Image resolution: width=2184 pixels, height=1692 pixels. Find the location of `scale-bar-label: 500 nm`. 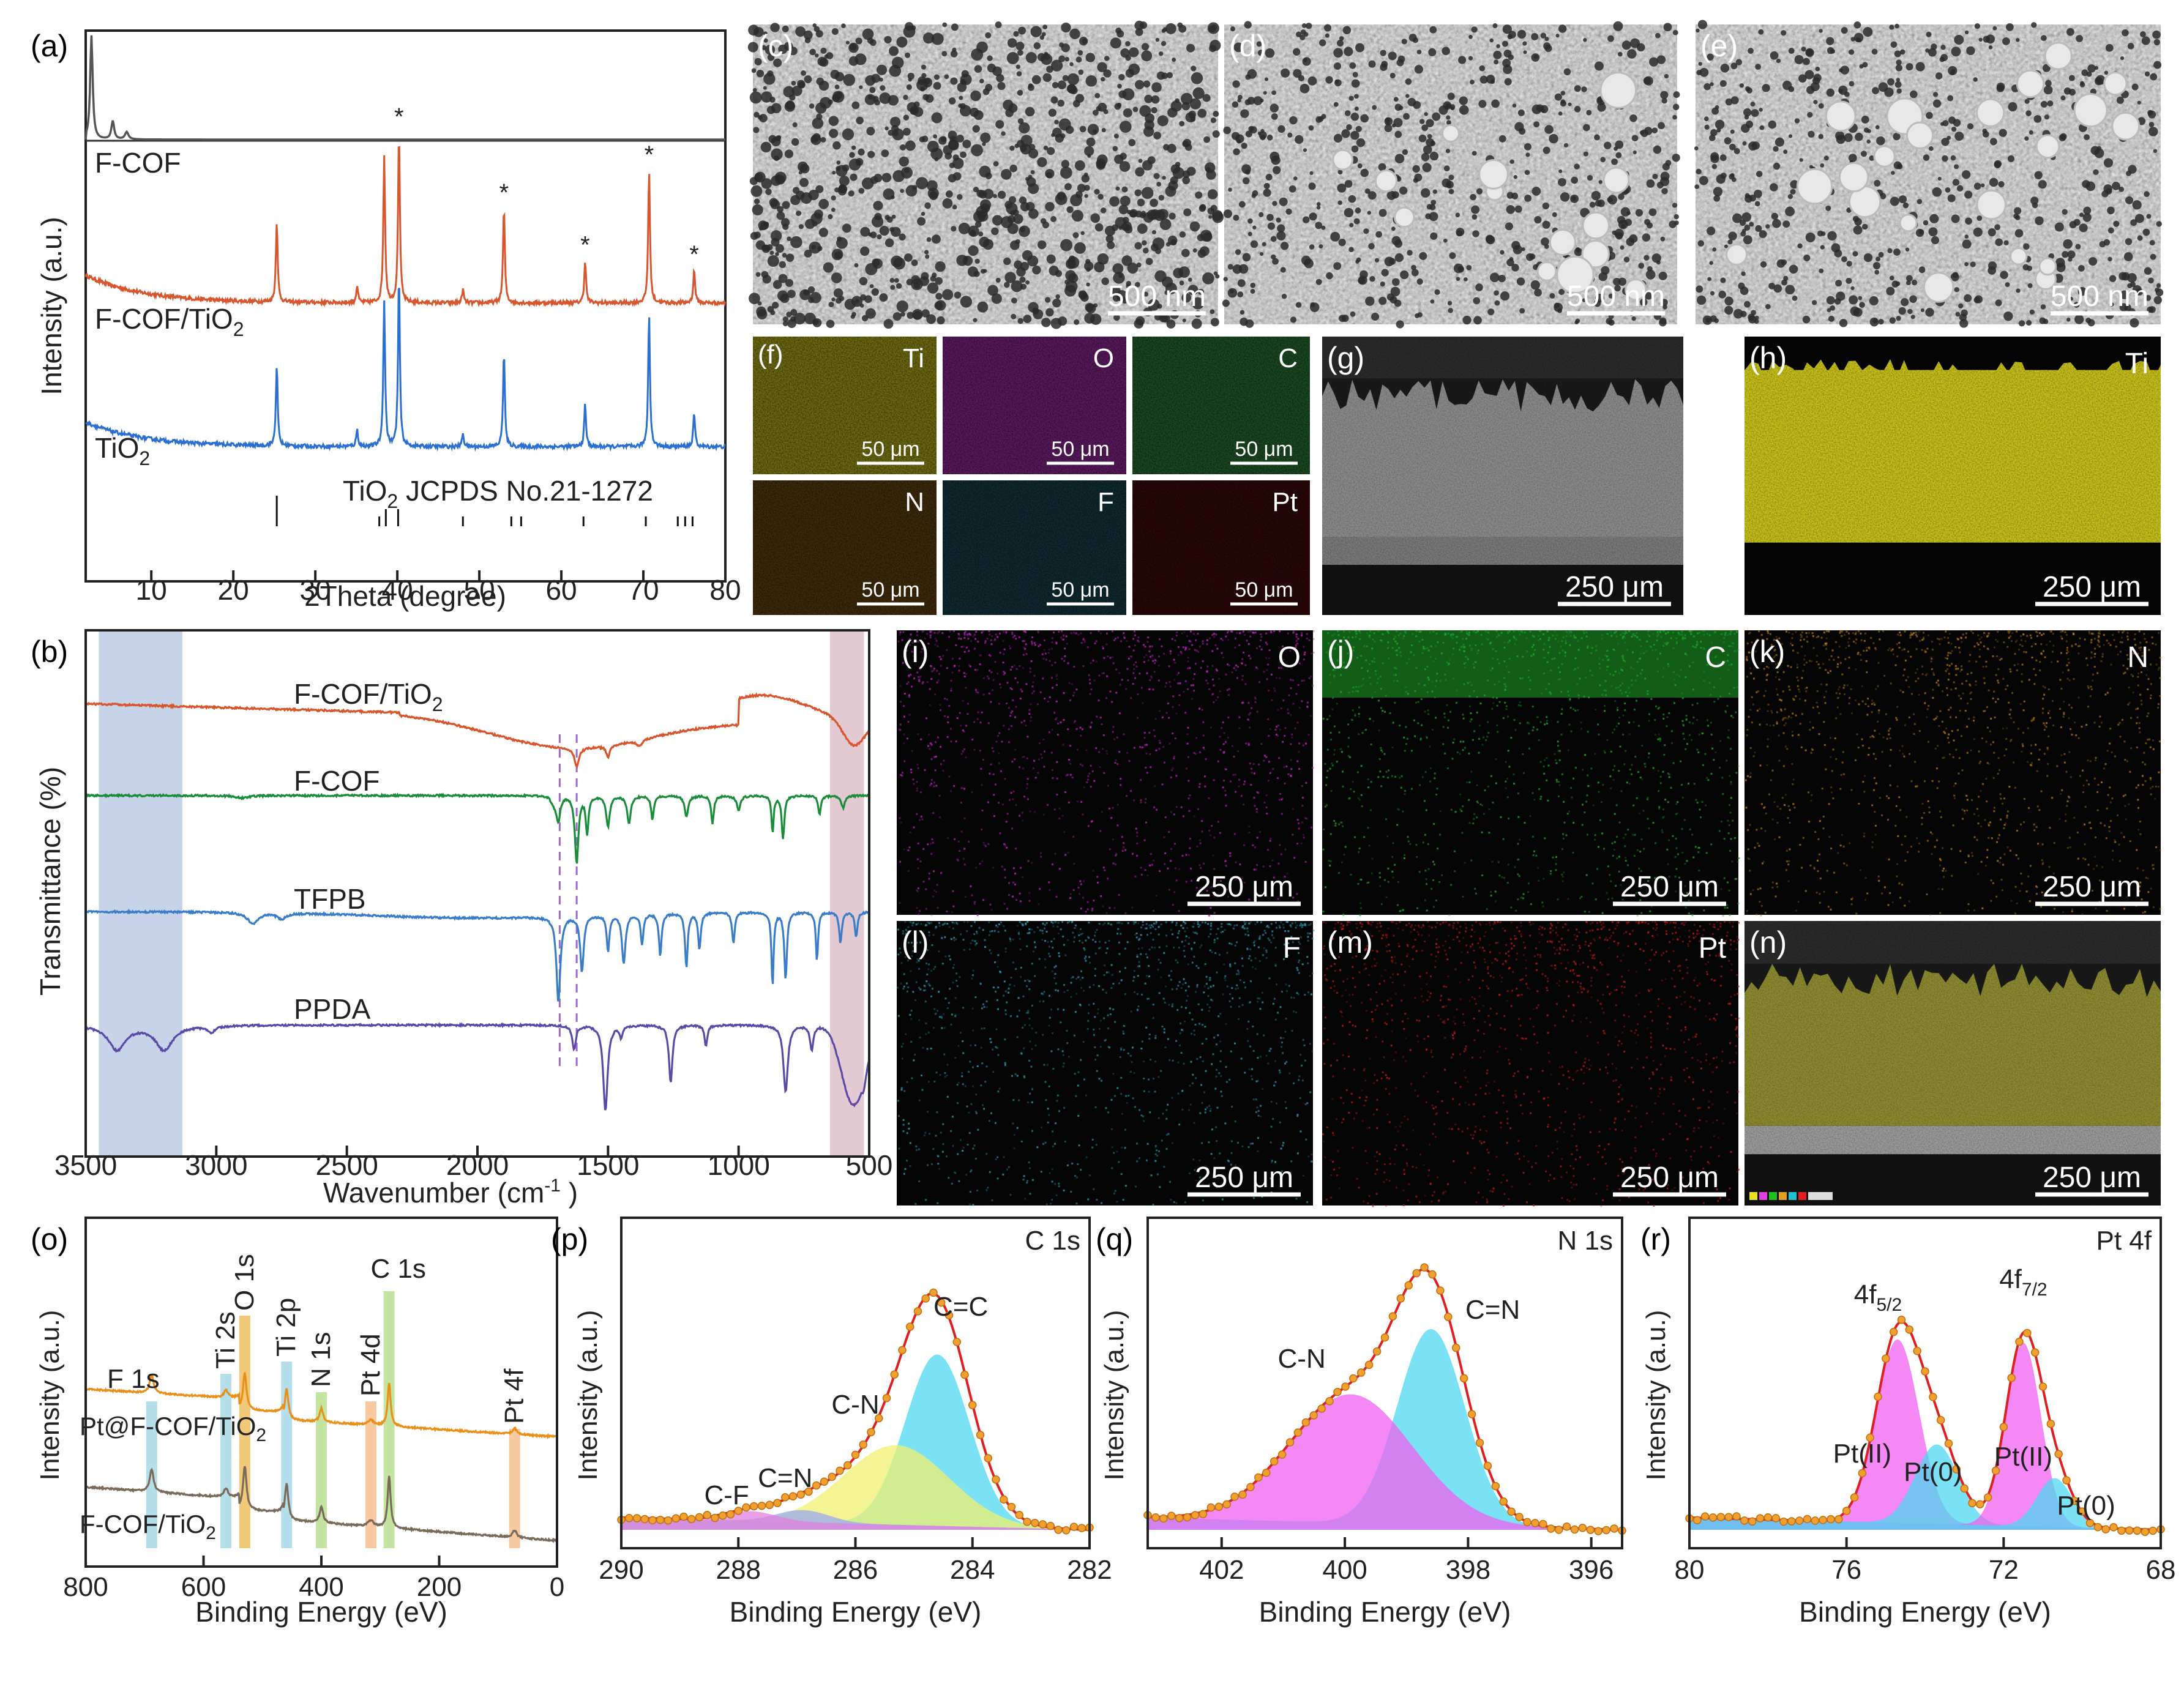

scale-bar-label: 500 nm is located at coordinates (1616, 296).